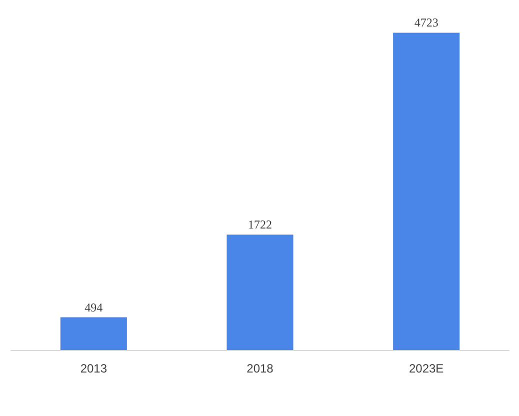 Image resolution: width=519 pixels, height=416 pixels. Describe the element at coordinates (93, 307) in the screenshot. I see `data-label: 494` at that location.